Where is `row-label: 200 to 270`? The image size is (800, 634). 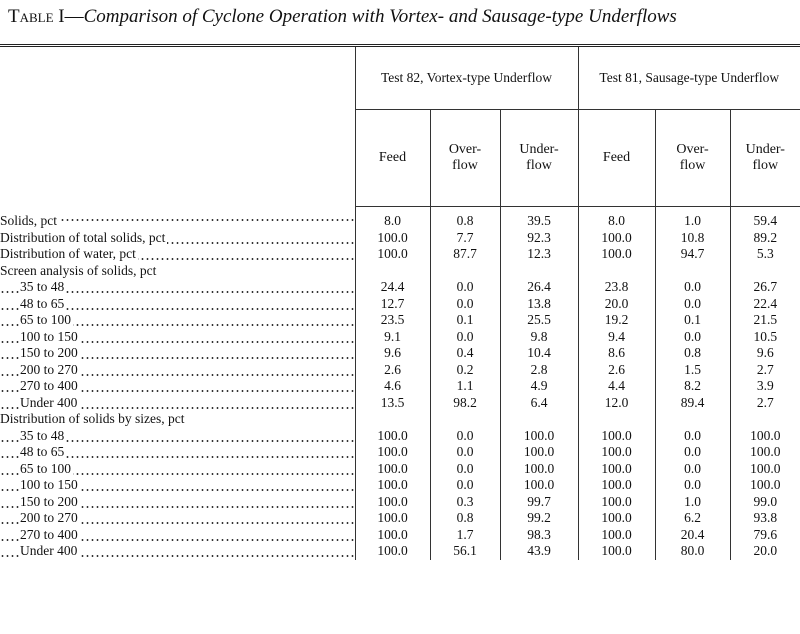 row-label: 200 to 270 is located at coordinates (177, 369).